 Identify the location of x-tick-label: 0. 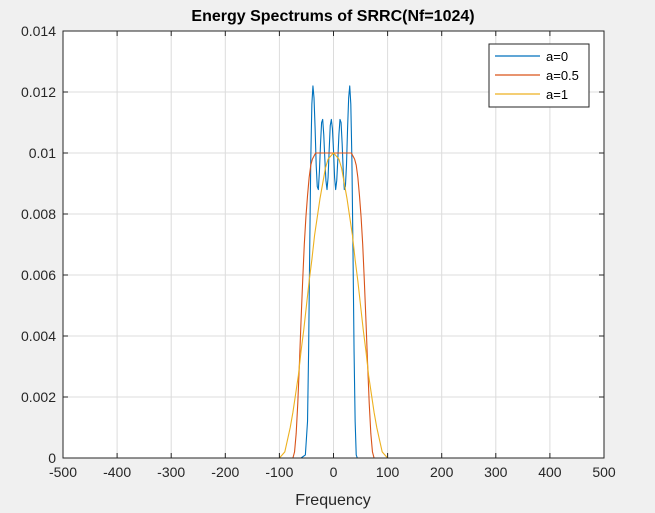
(334, 472).